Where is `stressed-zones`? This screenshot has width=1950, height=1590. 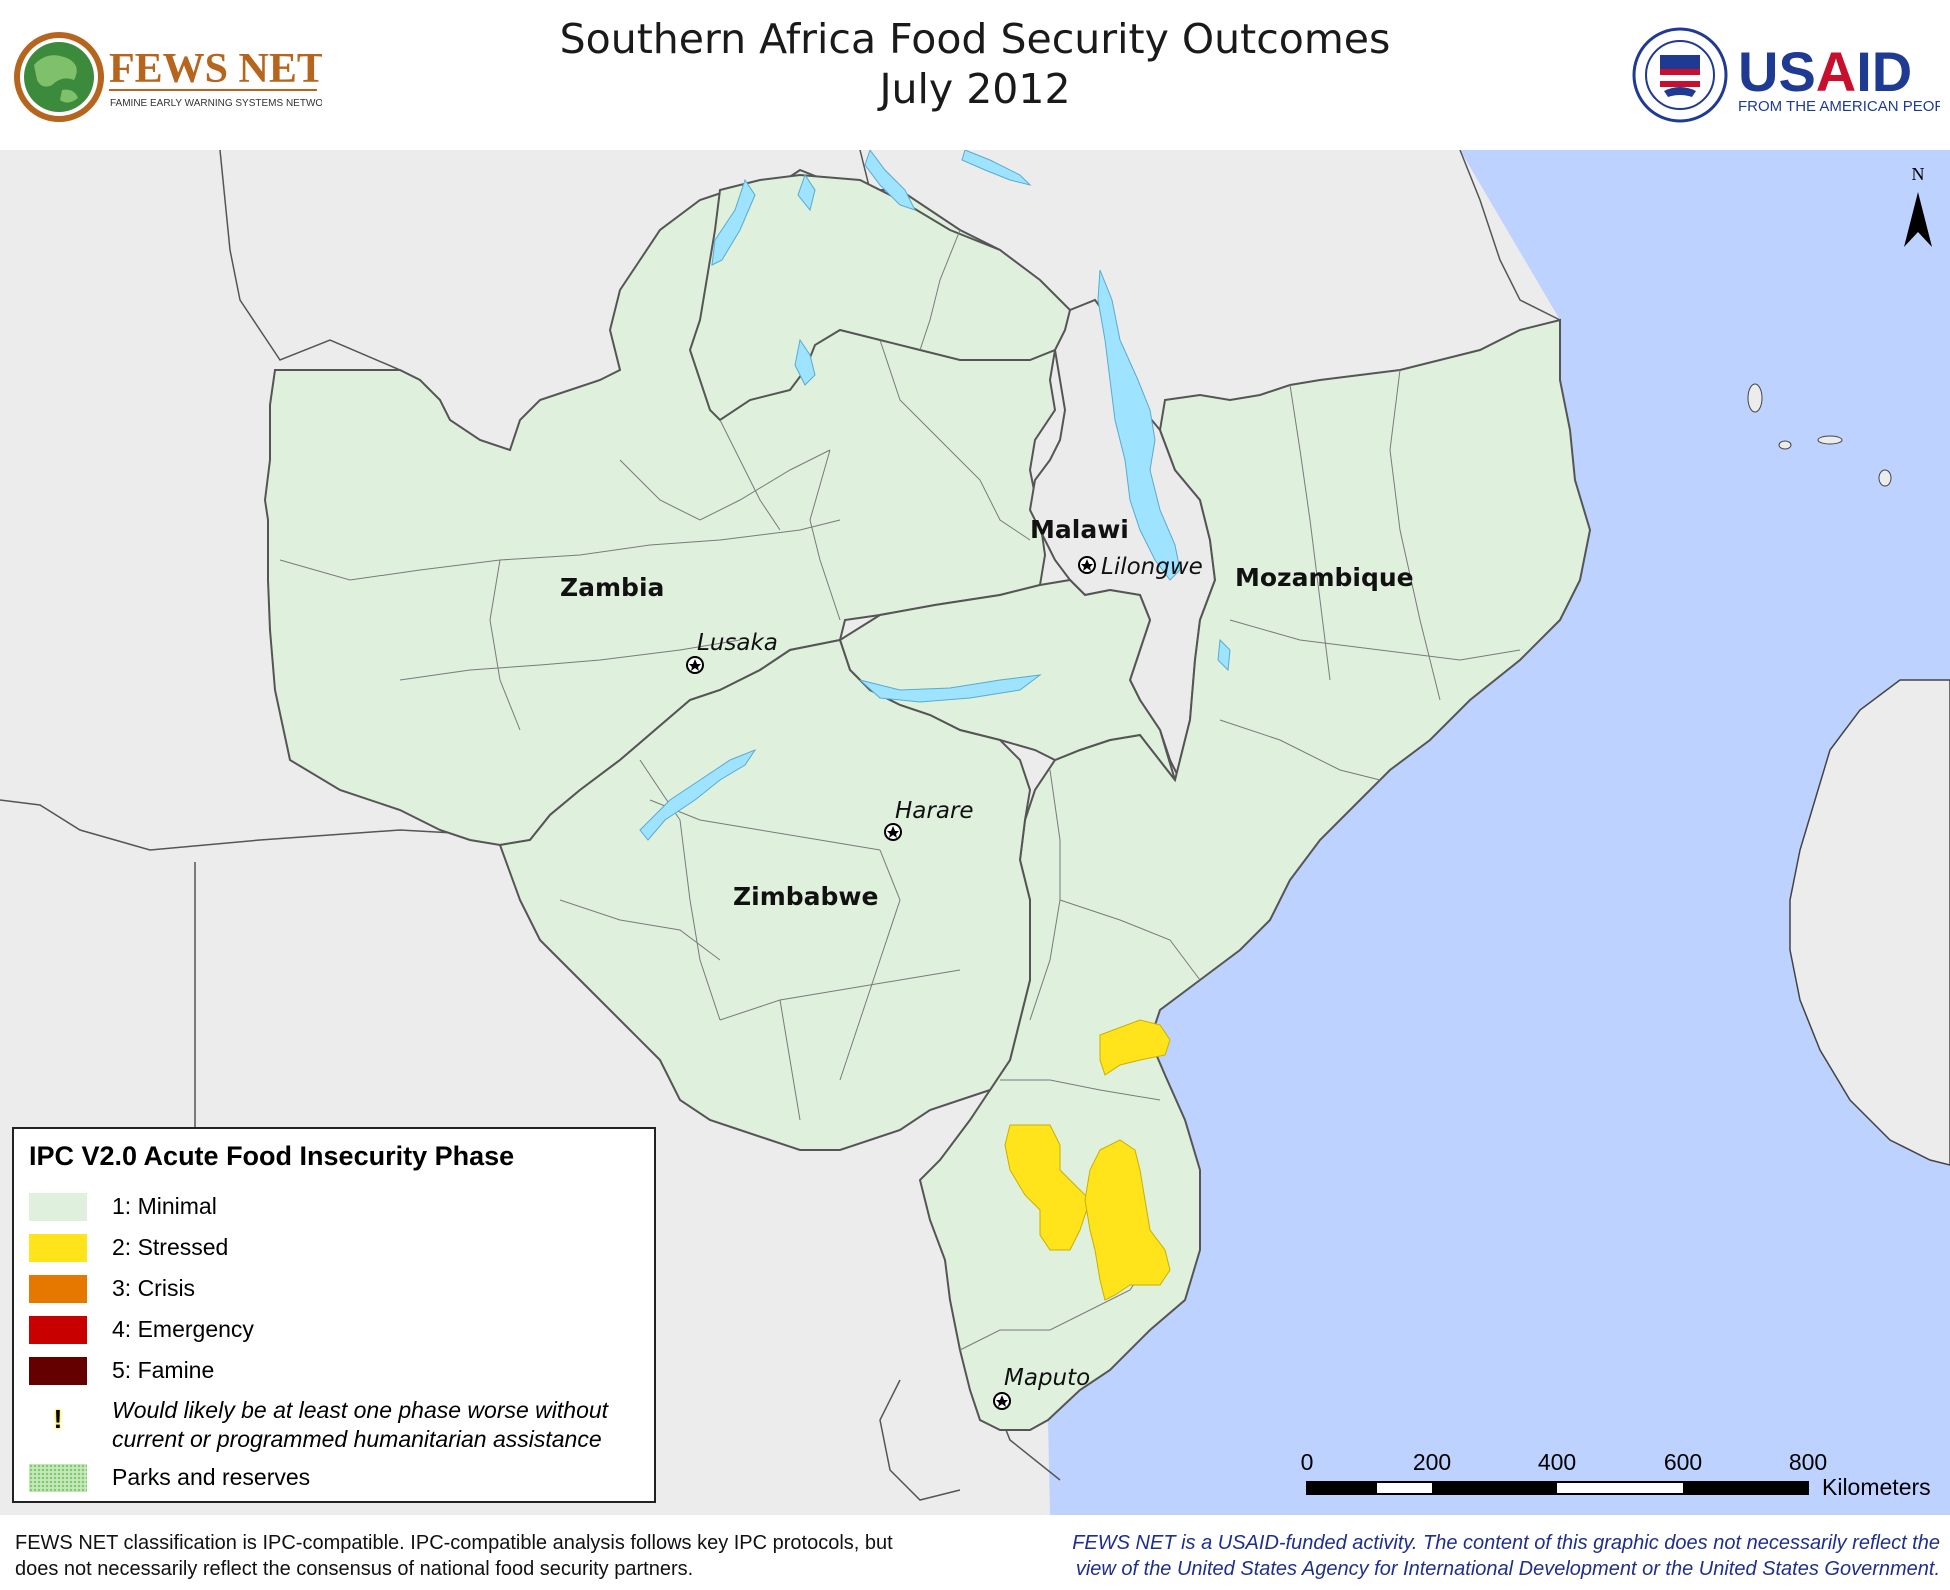
stressed-zones is located at coordinates (1087, 1160).